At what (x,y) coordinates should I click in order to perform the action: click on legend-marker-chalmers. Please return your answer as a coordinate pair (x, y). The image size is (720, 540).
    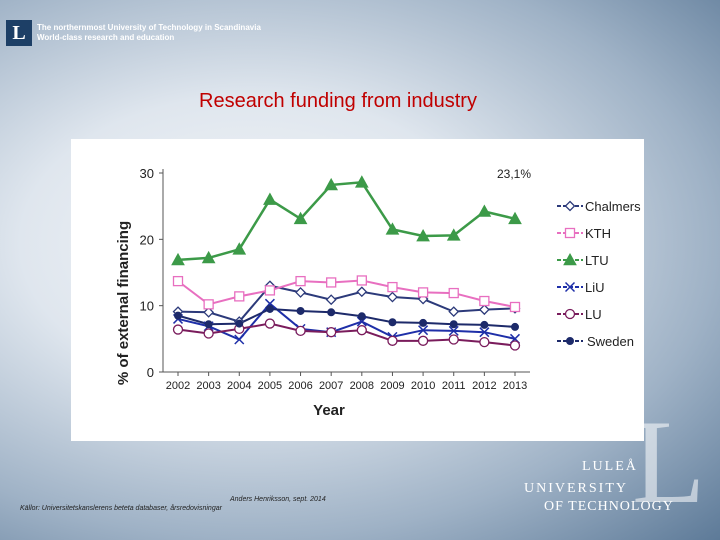
    Looking at the image, I should click on (570, 206).